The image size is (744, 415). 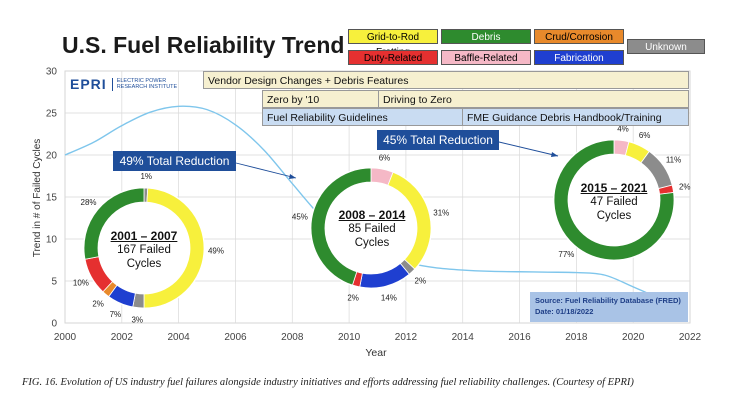 What do you see at coordinates (393, 57) in the screenshot?
I see `legend-duty-related: Duty-Related` at bounding box center [393, 57].